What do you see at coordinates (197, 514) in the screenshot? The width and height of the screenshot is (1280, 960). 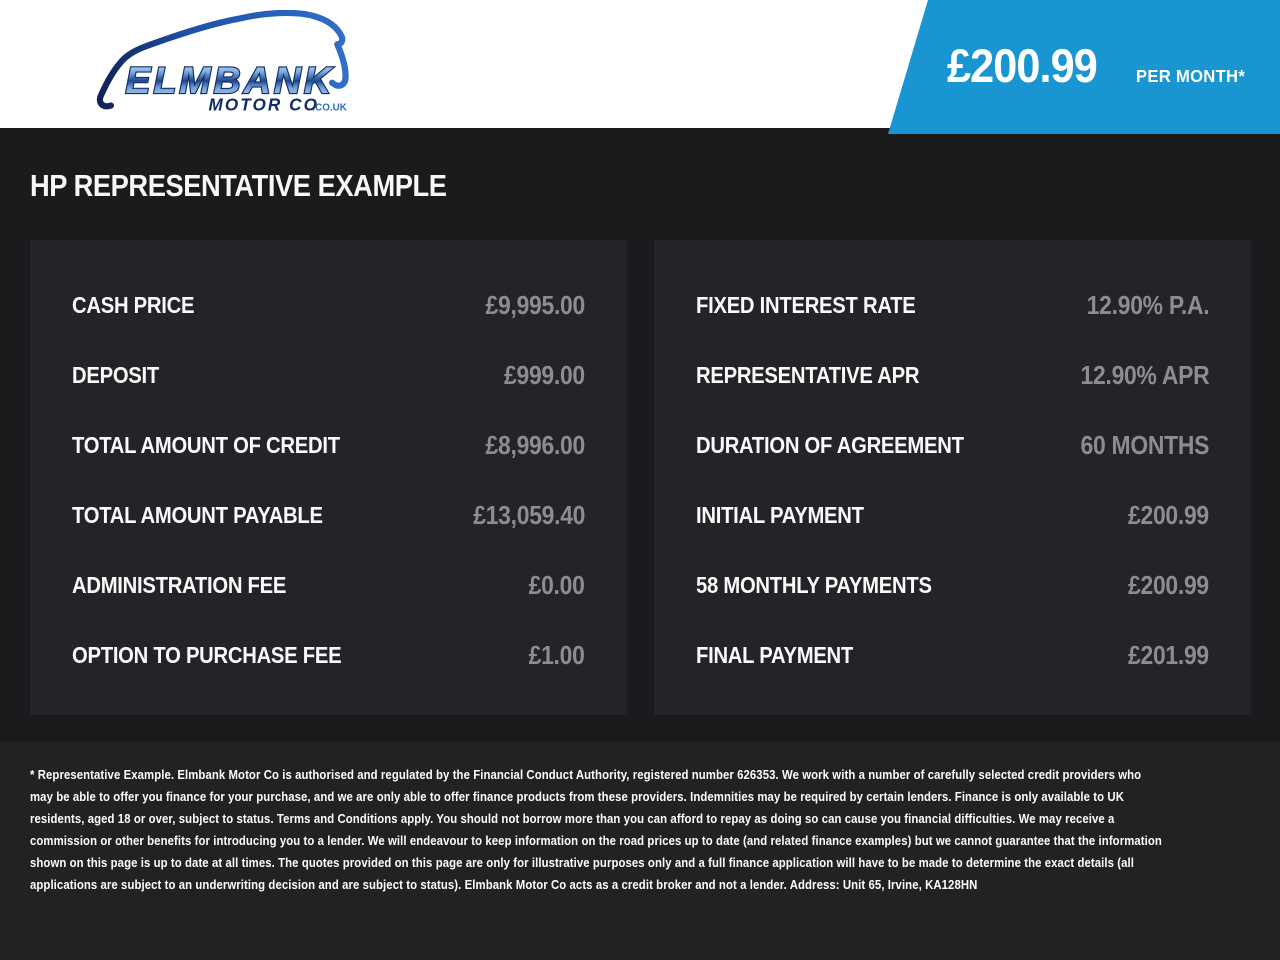 I see `finance-row-label: TOTAL AMOUNT PAYABLE` at bounding box center [197, 514].